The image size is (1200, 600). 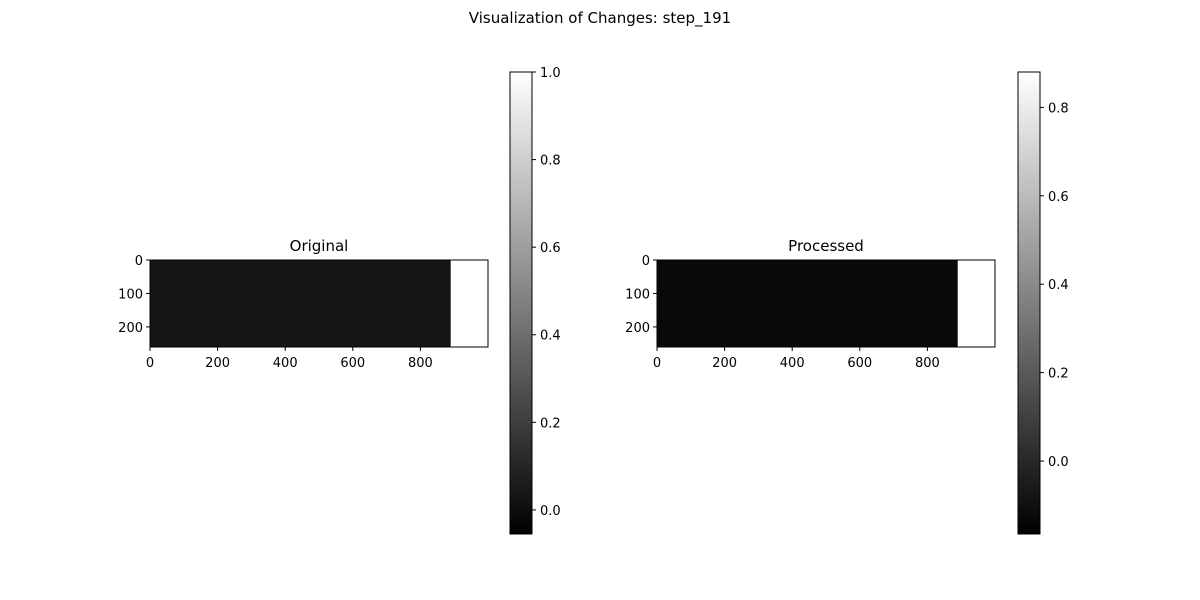 What do you see at coordinates (600, 18) in the screenshot?
I see `figure-title: Visualization of Changes: step_191` at bounding box center [600, 18].